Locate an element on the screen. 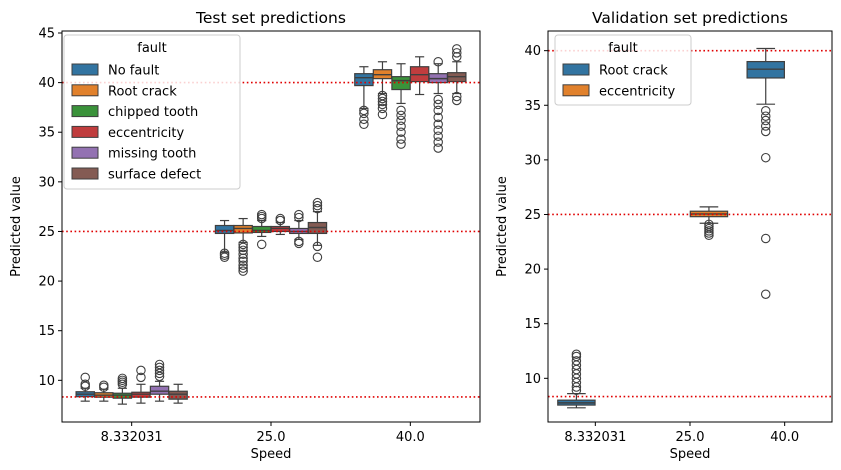  y-tick-label: 40 is located at coordinates (532, 51).